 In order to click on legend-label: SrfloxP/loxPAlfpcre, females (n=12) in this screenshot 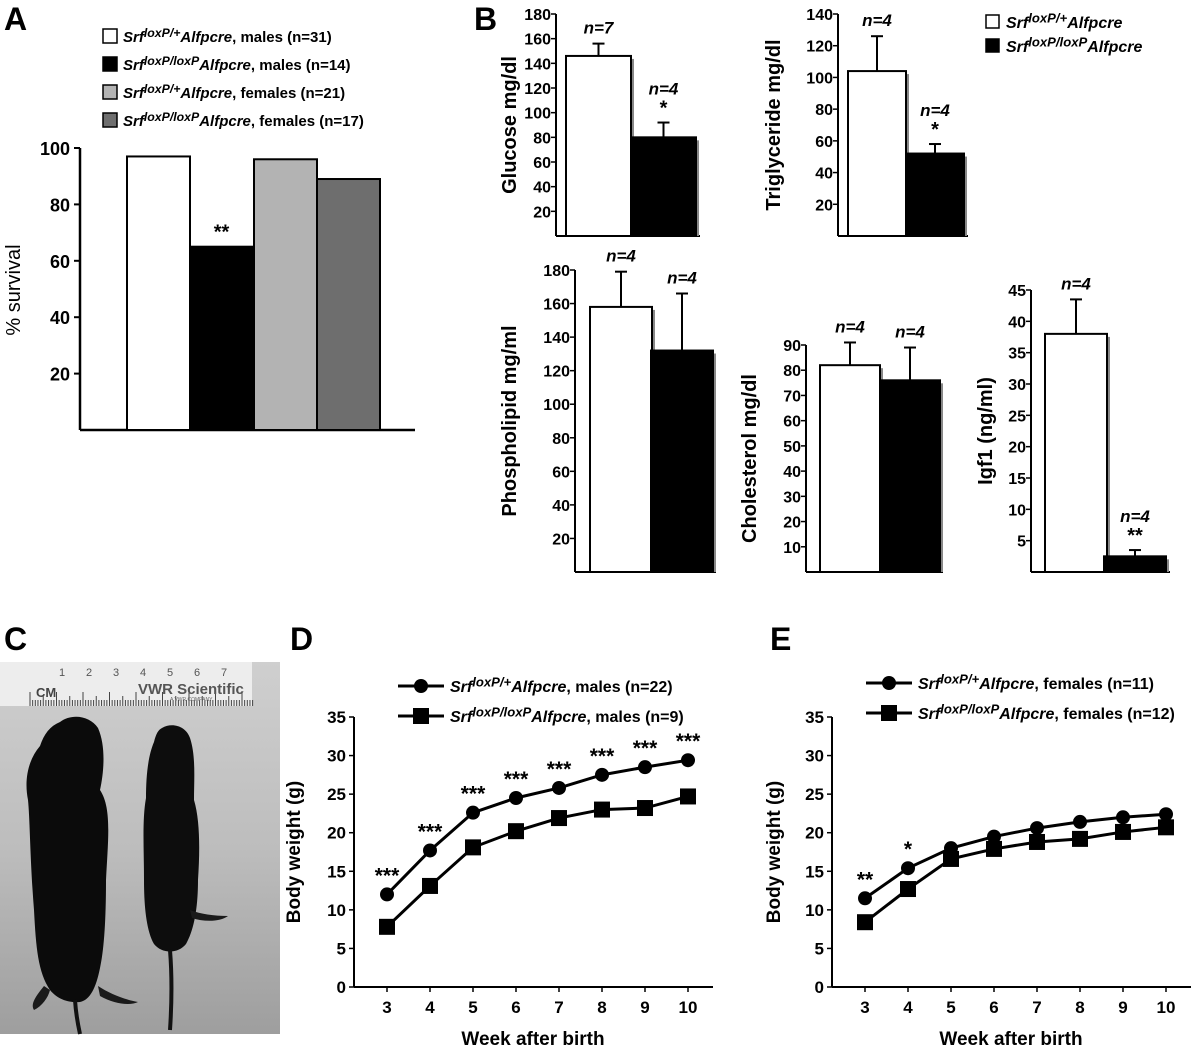, I will do `click(1046, 712)`.